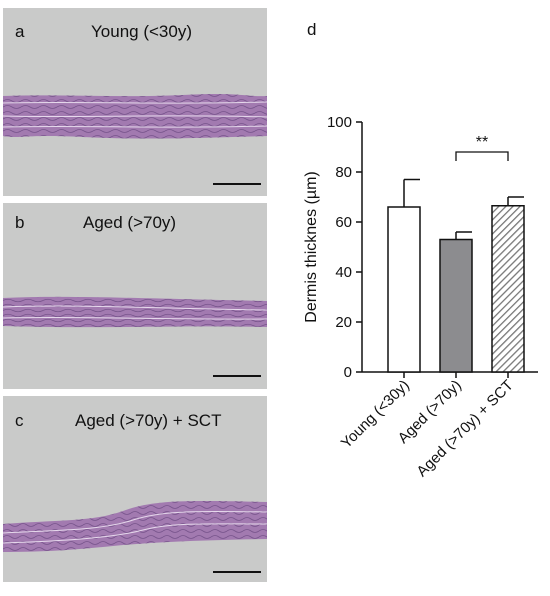  What do you see at coordinates (20, 222) in the screenshot?
I see `panel-label-b: b` at bounding box center [20, 222].